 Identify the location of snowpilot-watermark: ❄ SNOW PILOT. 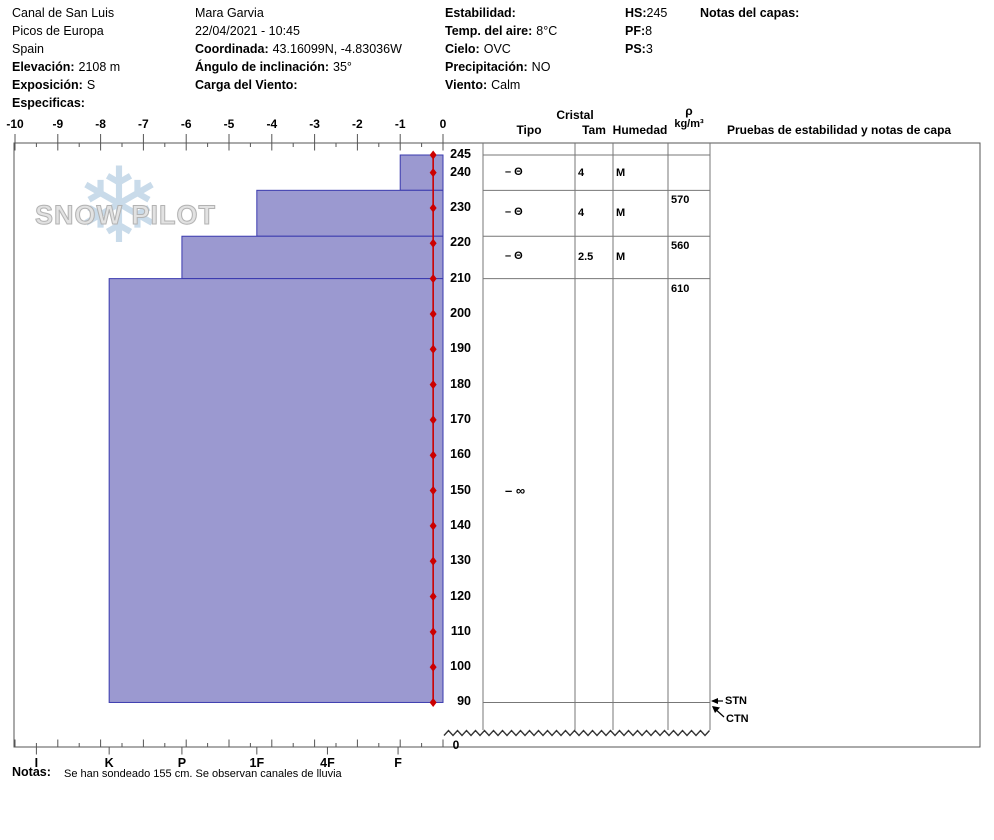
(125, 216).